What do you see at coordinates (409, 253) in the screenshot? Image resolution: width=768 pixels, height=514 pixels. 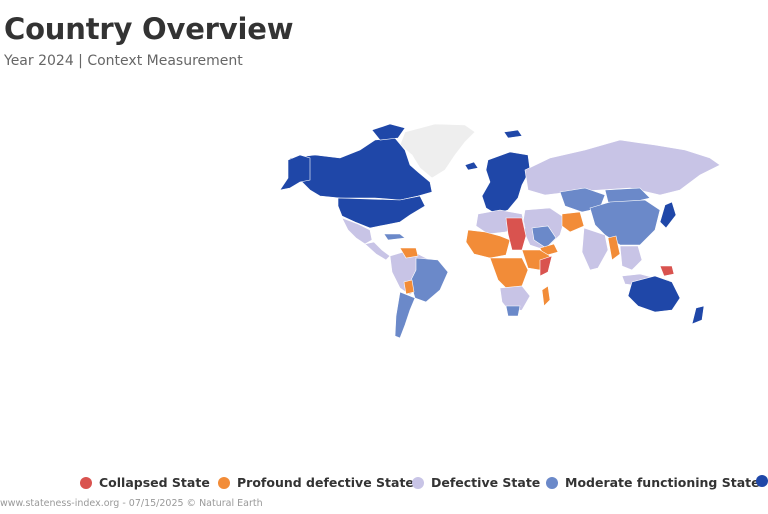 I see `region-venezuela` at bounding box center [409, 253].